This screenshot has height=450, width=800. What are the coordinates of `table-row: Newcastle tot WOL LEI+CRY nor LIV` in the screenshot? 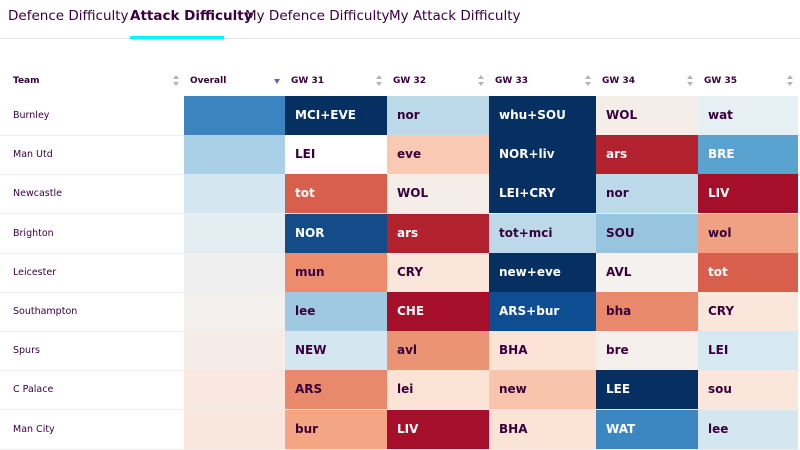 It's located at (400, 194).